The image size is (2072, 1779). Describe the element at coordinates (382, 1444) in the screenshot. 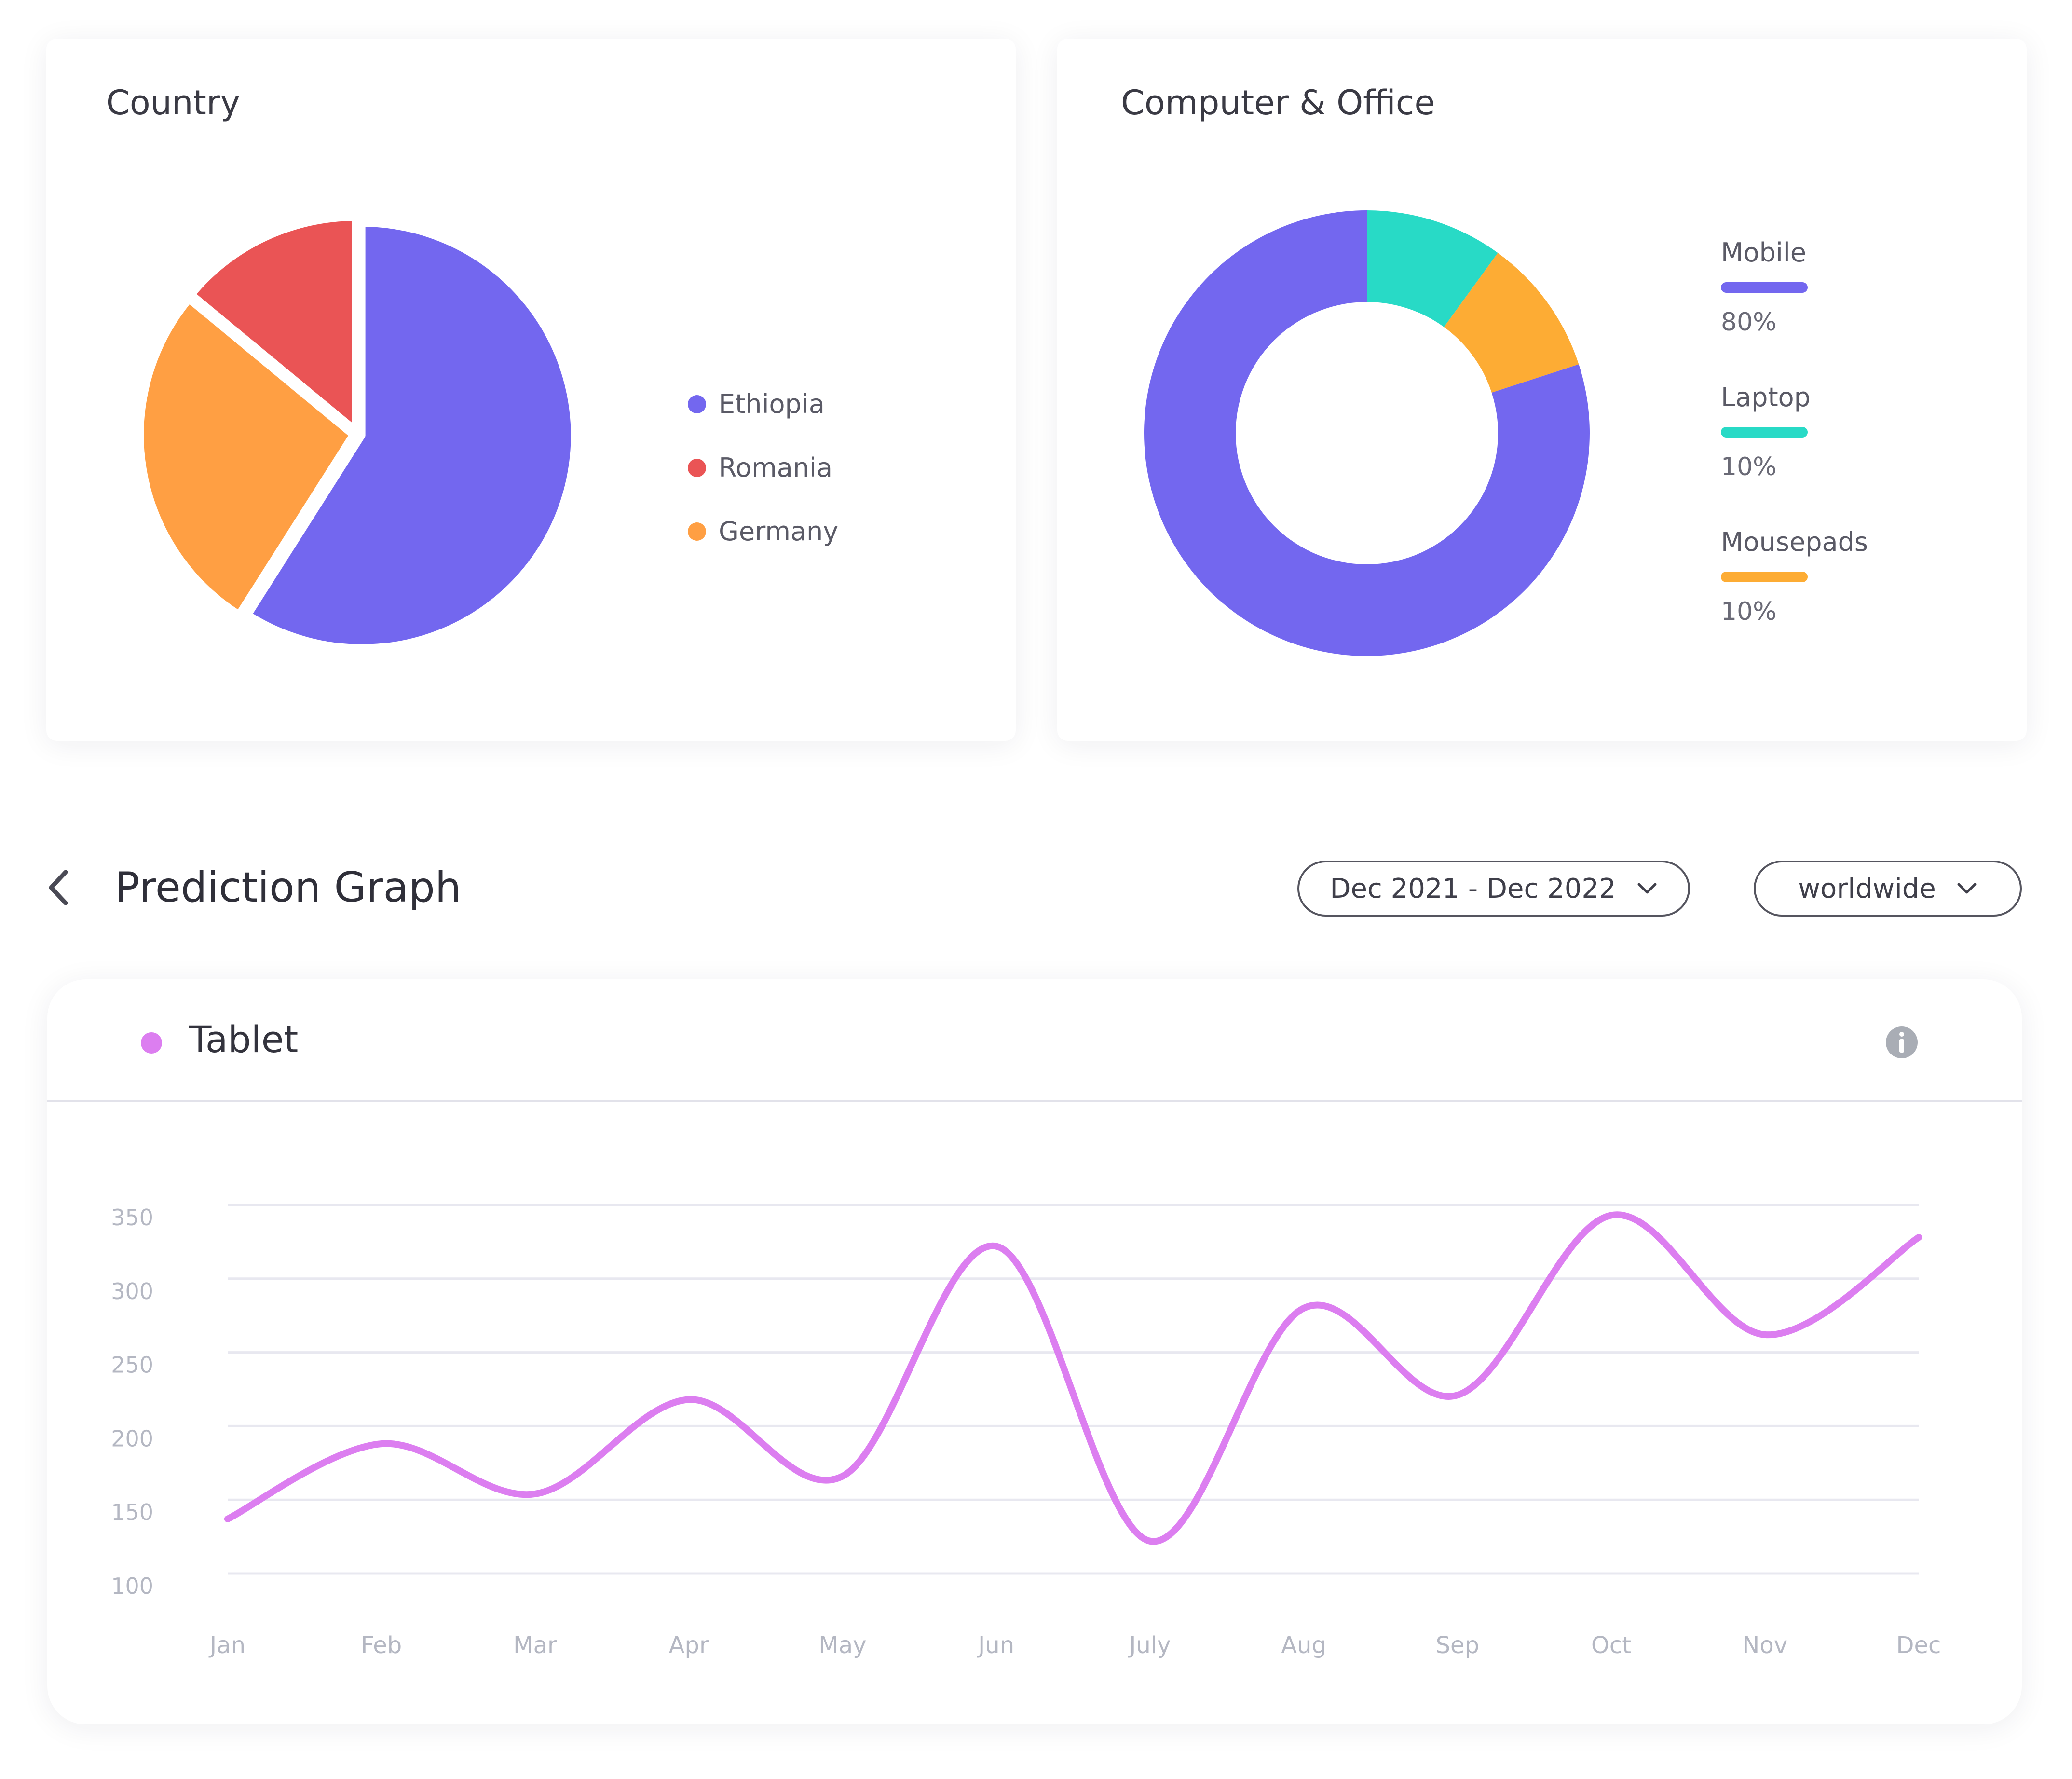

I see `data-point-feb` at that location.